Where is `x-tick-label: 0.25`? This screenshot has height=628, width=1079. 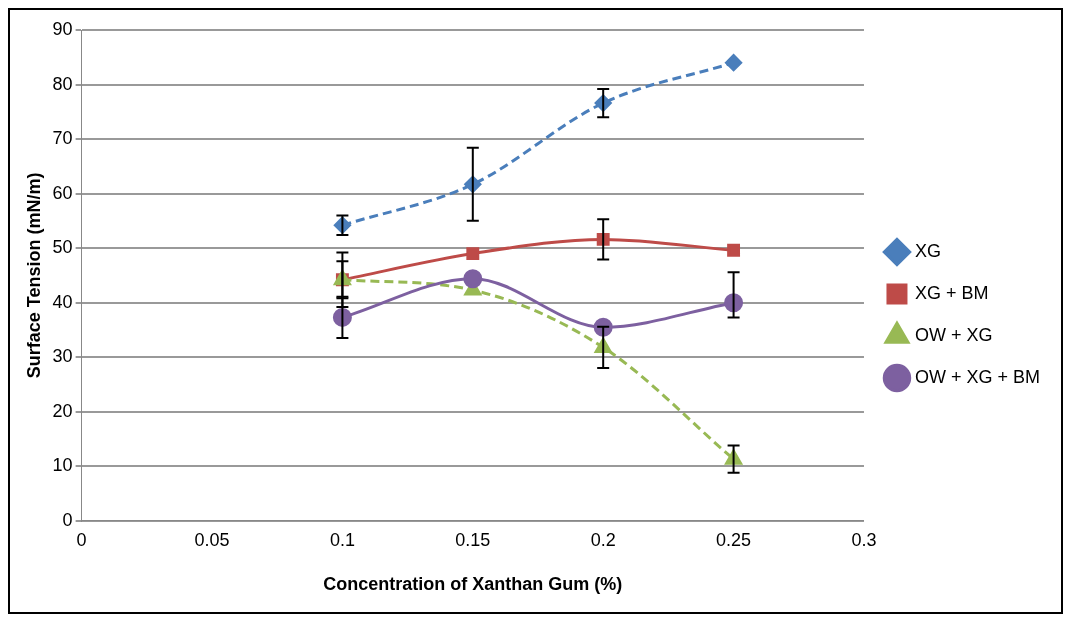
x-tick-label: 0.25 is located at coordinates (734, 539).